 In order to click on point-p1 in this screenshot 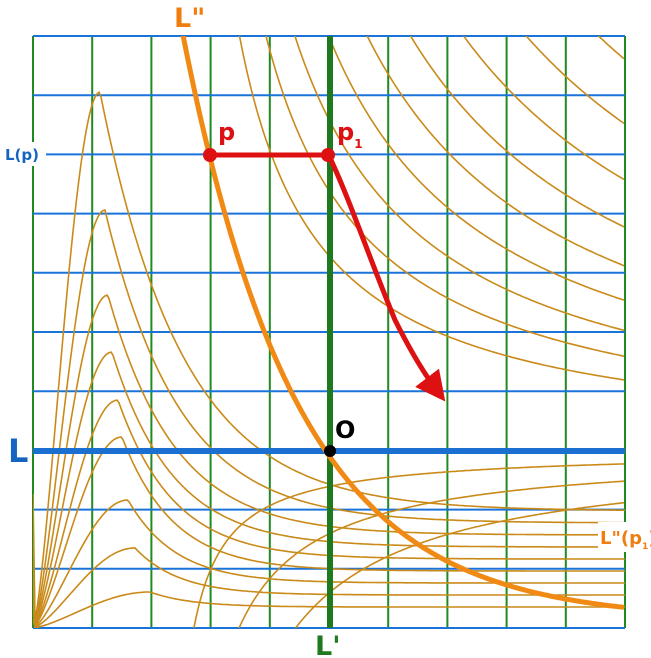, I will do `click(328, 155)`.